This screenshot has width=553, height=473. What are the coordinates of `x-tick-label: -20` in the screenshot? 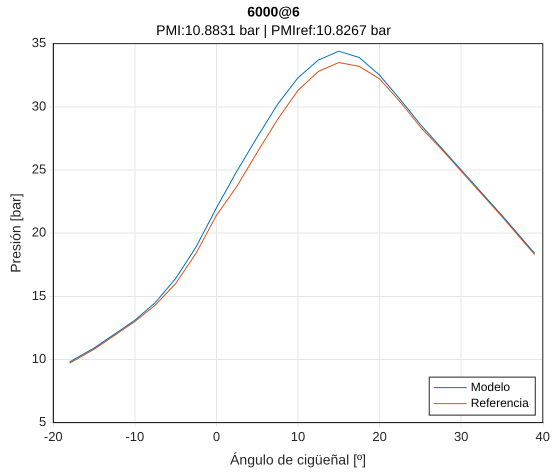 It's located at (53, 436).